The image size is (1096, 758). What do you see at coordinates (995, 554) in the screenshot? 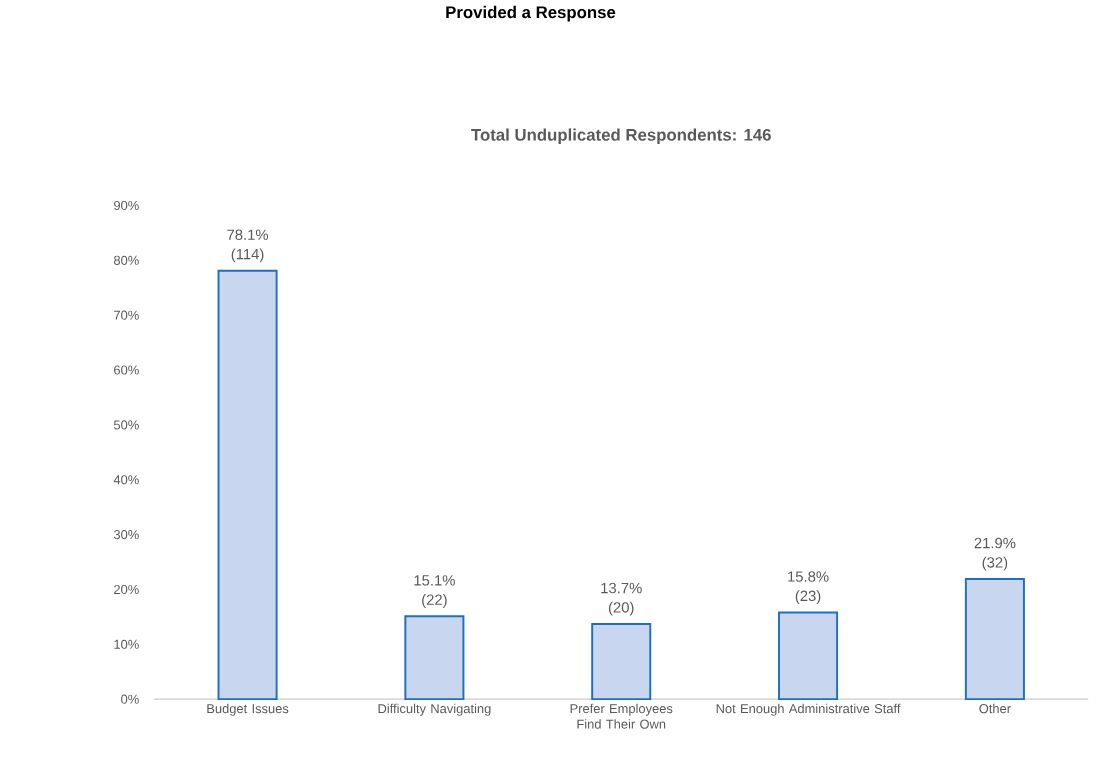
I see `data-label: 21.9% (32)` at bounding box center [995, 554].